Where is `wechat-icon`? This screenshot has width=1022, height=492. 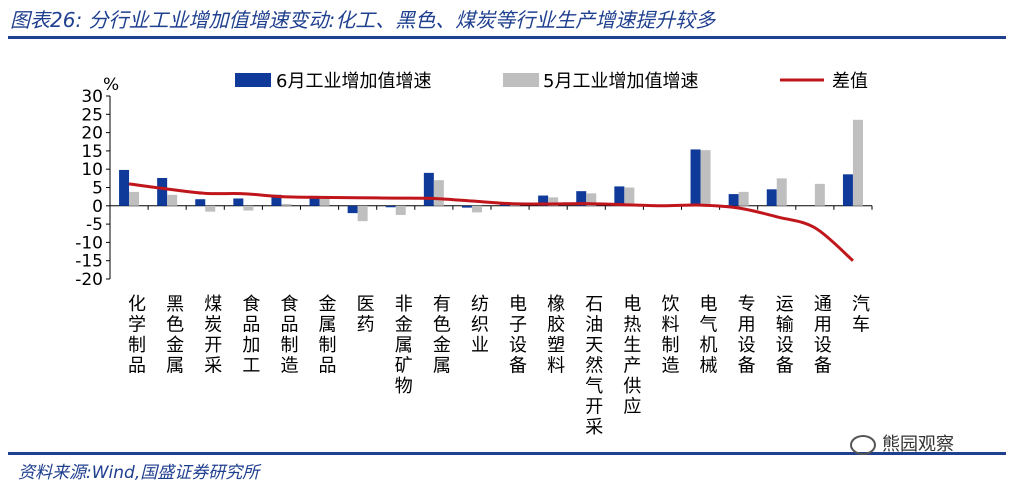
wechat-icon is located at coordinates (863, 445).